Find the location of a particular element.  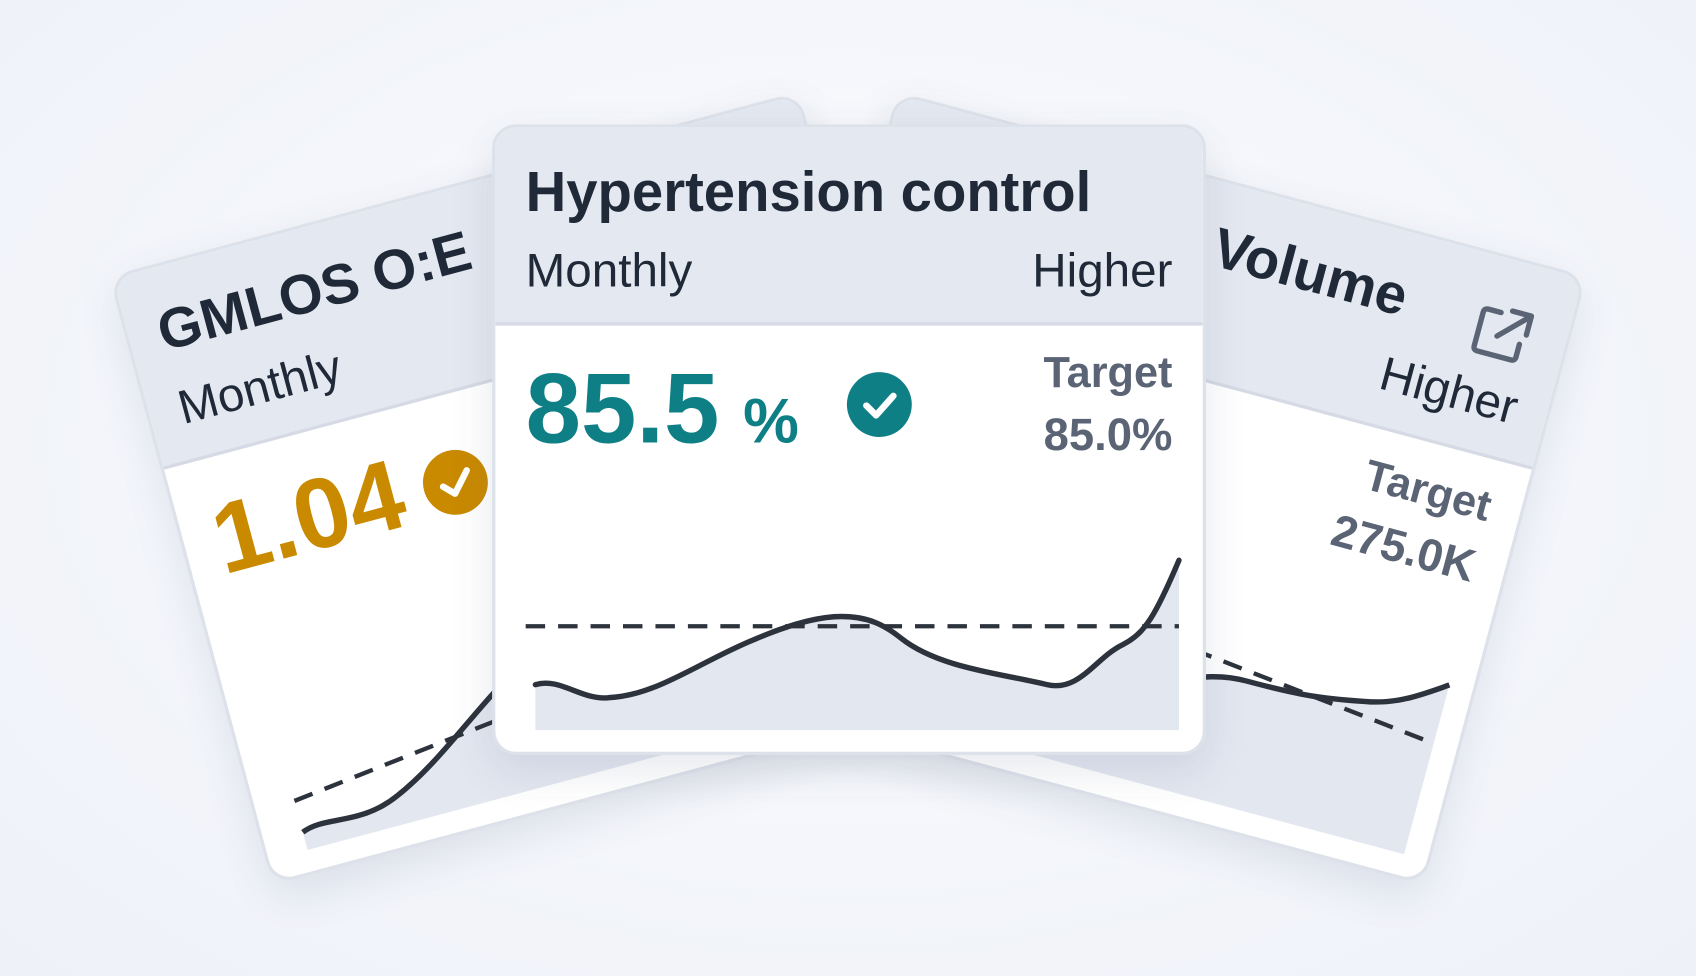

value-number: 85.5 is located at coordinates (622, 409).